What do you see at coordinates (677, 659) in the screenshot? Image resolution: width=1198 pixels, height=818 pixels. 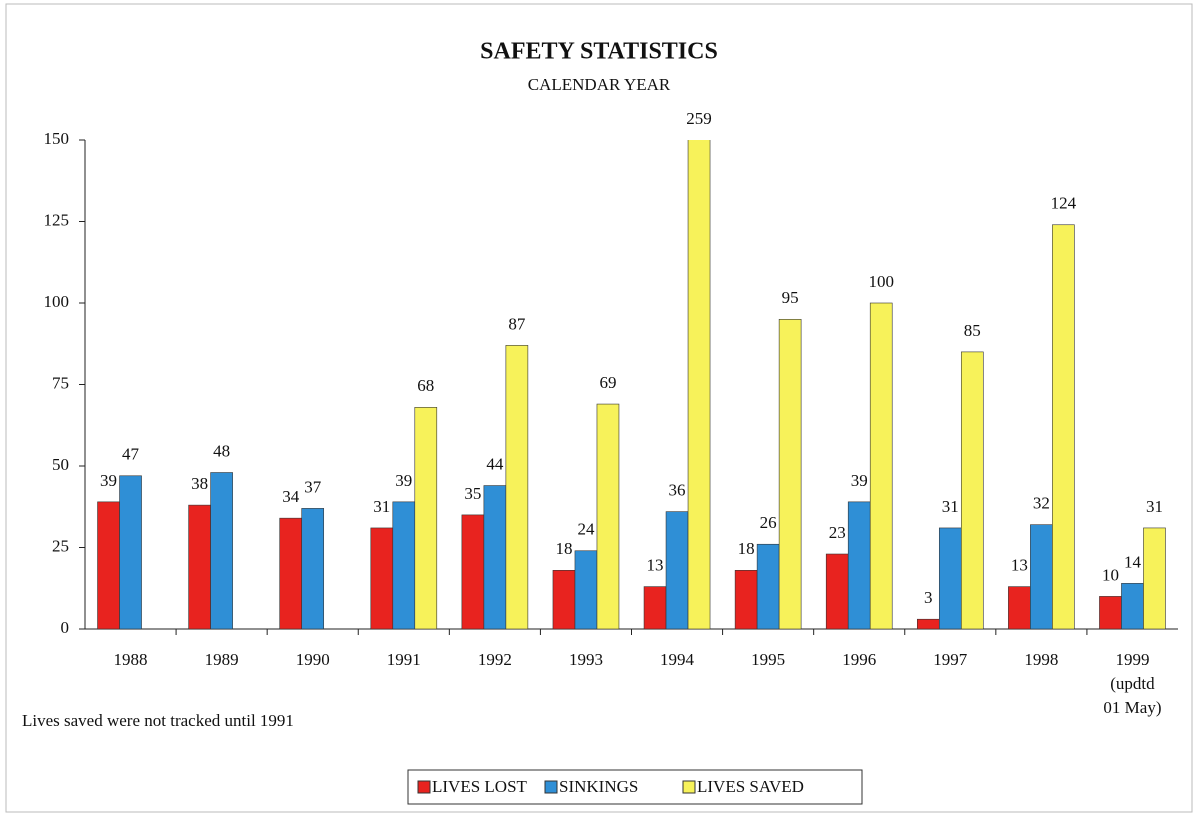 I see `x-tick-label: 1994` at bounding box center [677, 659].